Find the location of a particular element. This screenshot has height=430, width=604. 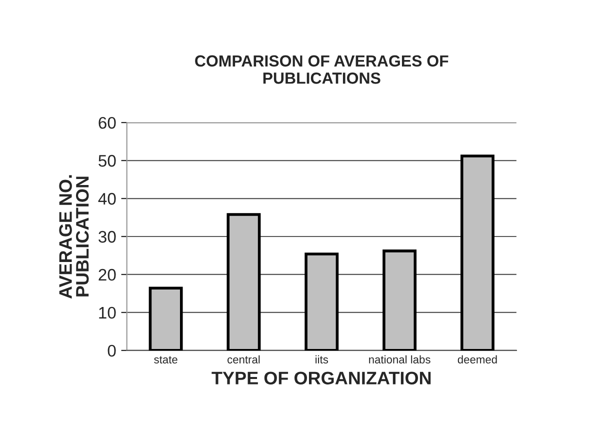

y-tick-label: 20 is located at coordinates (107, 274).